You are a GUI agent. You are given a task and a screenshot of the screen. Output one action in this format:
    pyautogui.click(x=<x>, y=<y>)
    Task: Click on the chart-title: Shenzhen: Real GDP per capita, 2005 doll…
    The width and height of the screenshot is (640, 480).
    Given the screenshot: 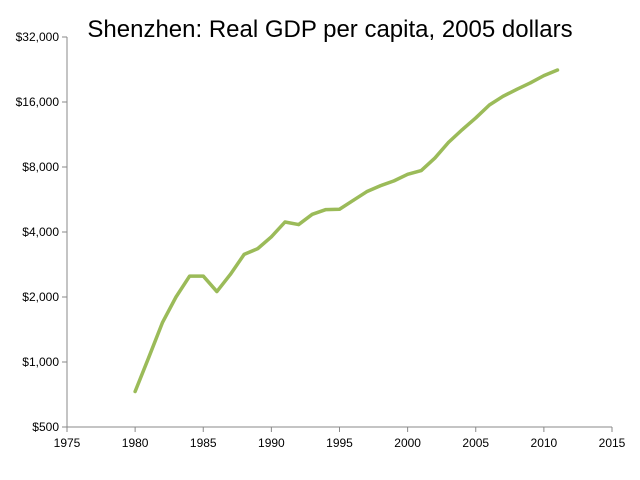 What is the action you would take?
    pyautogui.click(x=330, y=29)
    